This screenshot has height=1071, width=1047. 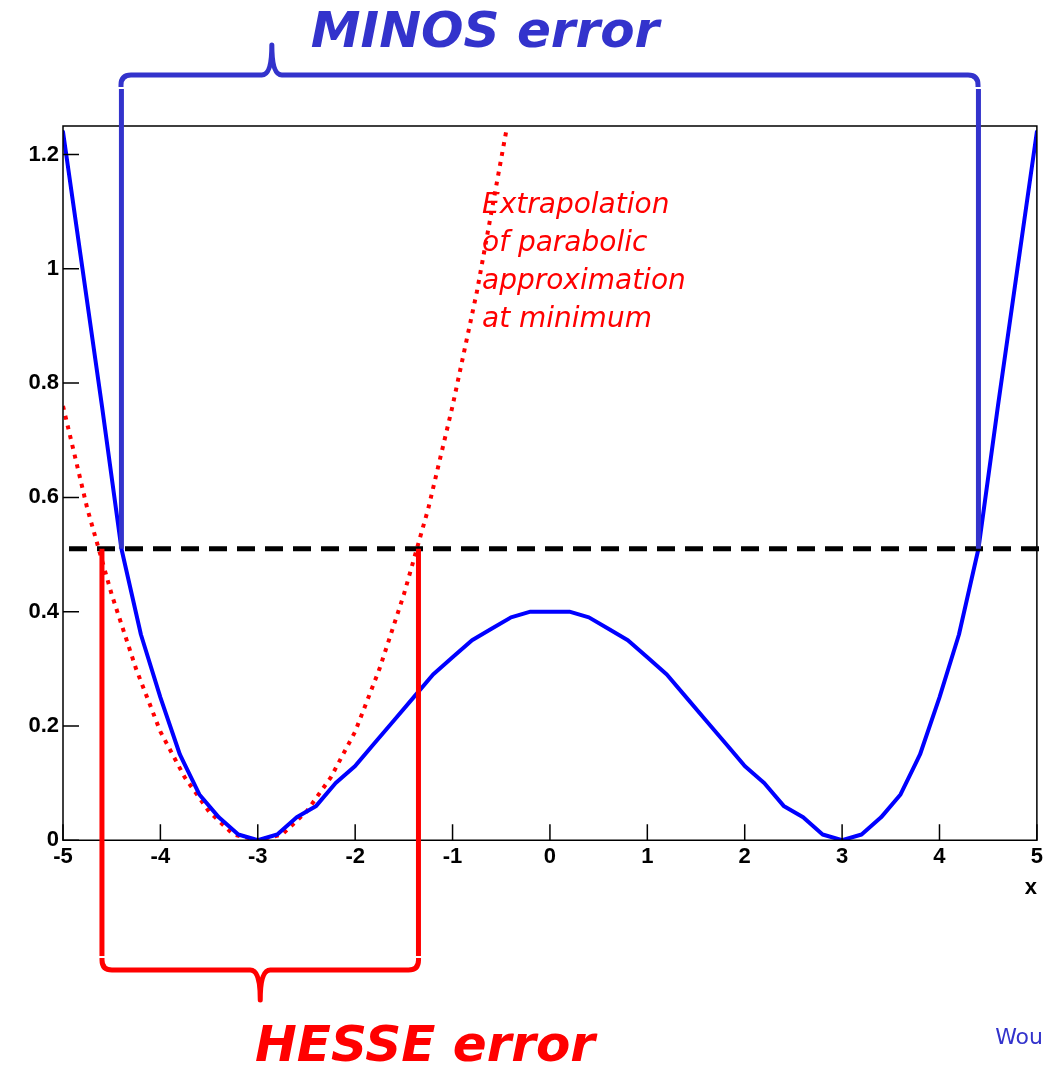 I want to click on y-tick-label: 1.2, so click(x=43, y=153).